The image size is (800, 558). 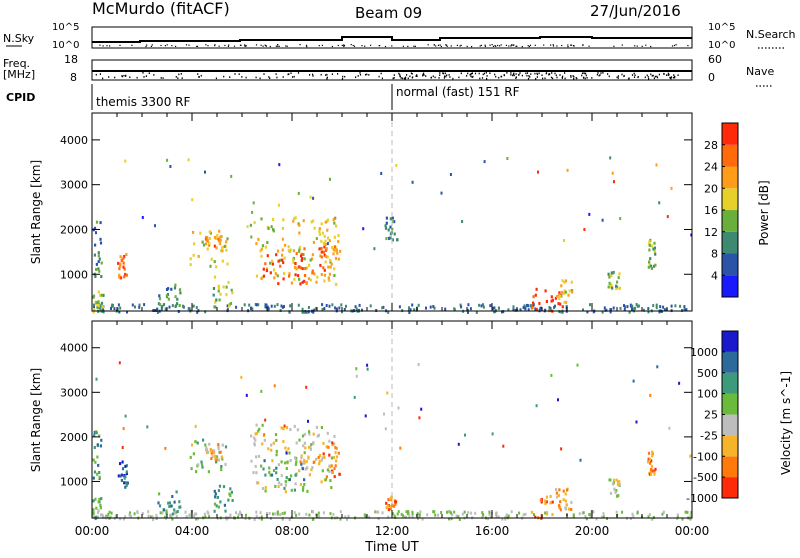 What do you see at coordinates (292, 531) in the screenshot?
I see `x-tick-label: 08:00` at bounding box center [292, 531].